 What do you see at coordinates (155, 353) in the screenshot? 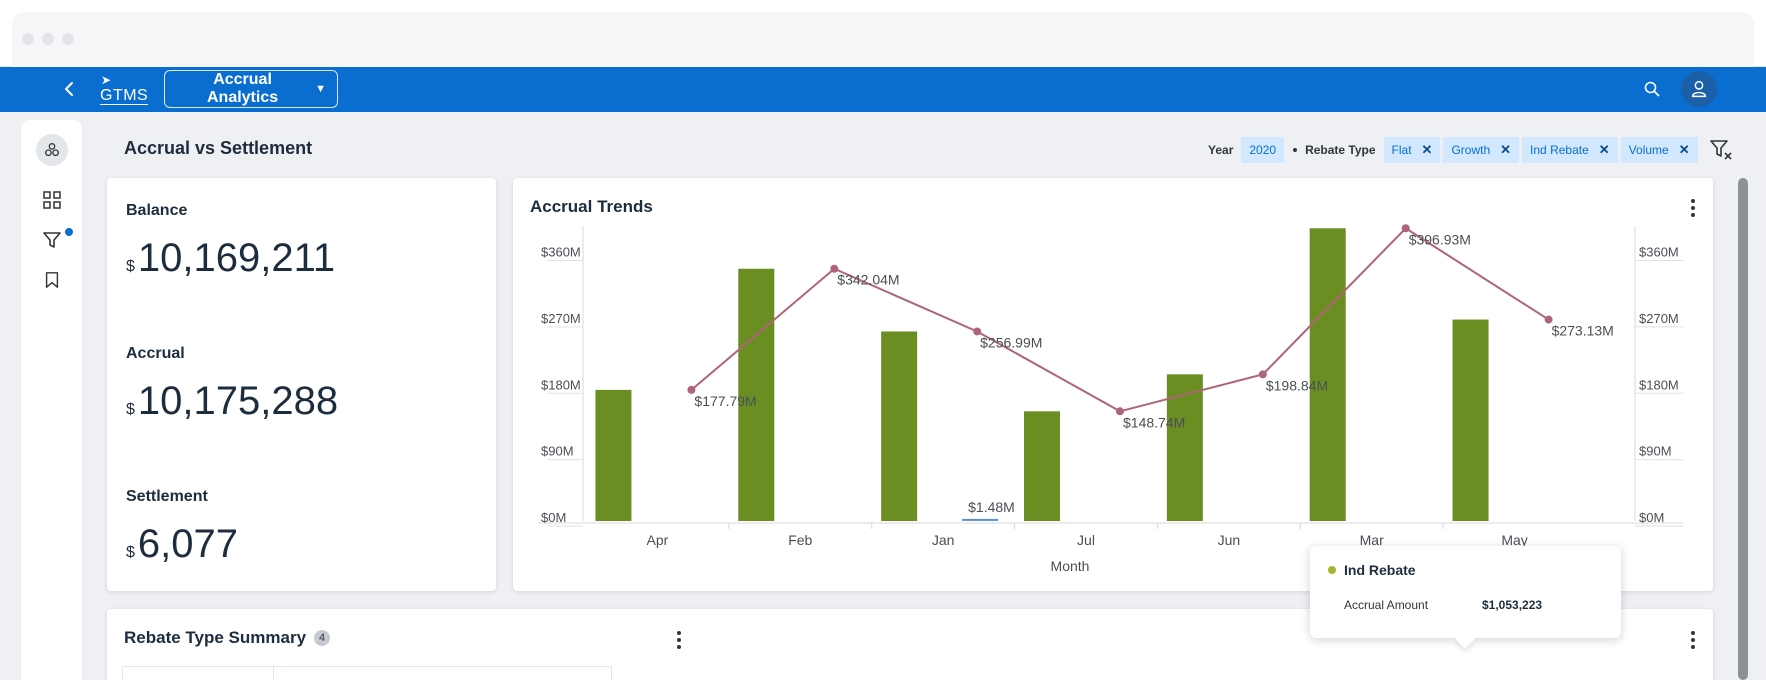
I see `accrual-label: Accrual` at bounding box center [155, 353].